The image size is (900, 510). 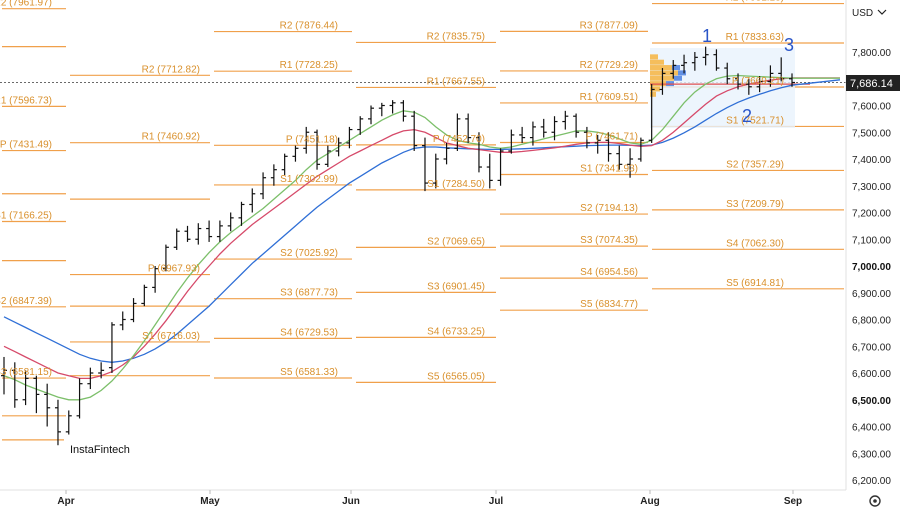 What do you see at coordinates (309, 372) in the screenshot?
I see `pivot-label: S5 (6581.33)` at bounding box center [309, 372].